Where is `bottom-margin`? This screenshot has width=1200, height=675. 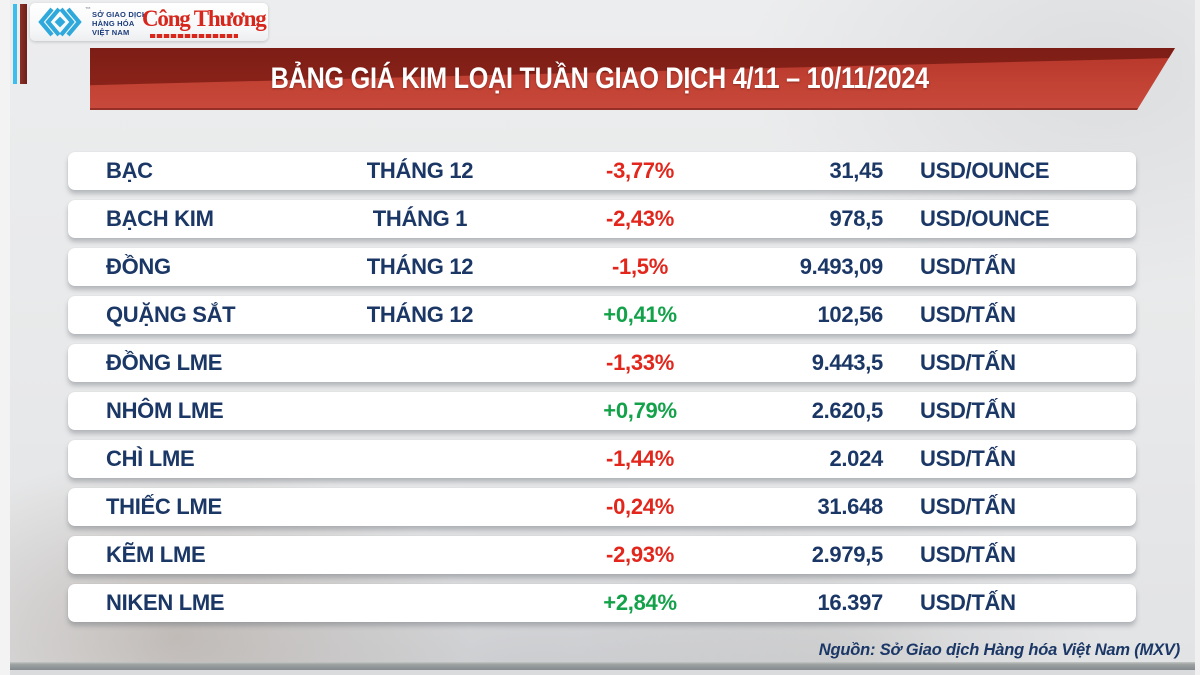
bottom-margin is located at coordinates (602, 672).